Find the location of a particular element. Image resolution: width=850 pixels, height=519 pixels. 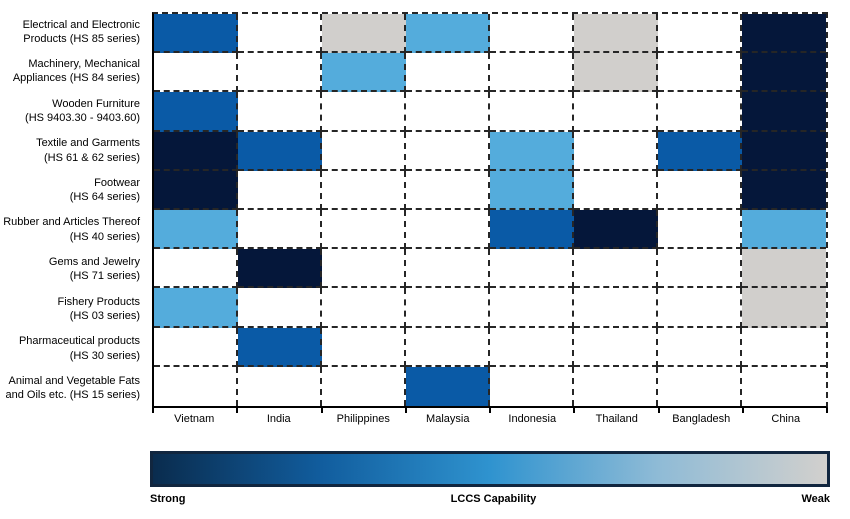

x-axis-label: China is located at coordinates (786, 419).